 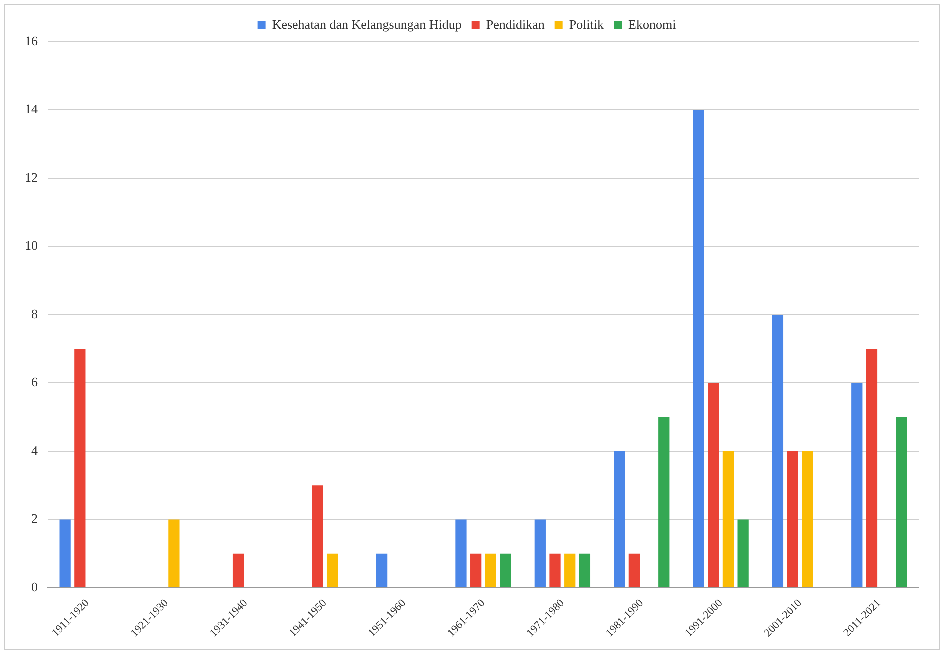 What do you see at coordinates (35, 518) in the screenshot?
I see `y-tick-label: 2` at bounding box center [35, 518].